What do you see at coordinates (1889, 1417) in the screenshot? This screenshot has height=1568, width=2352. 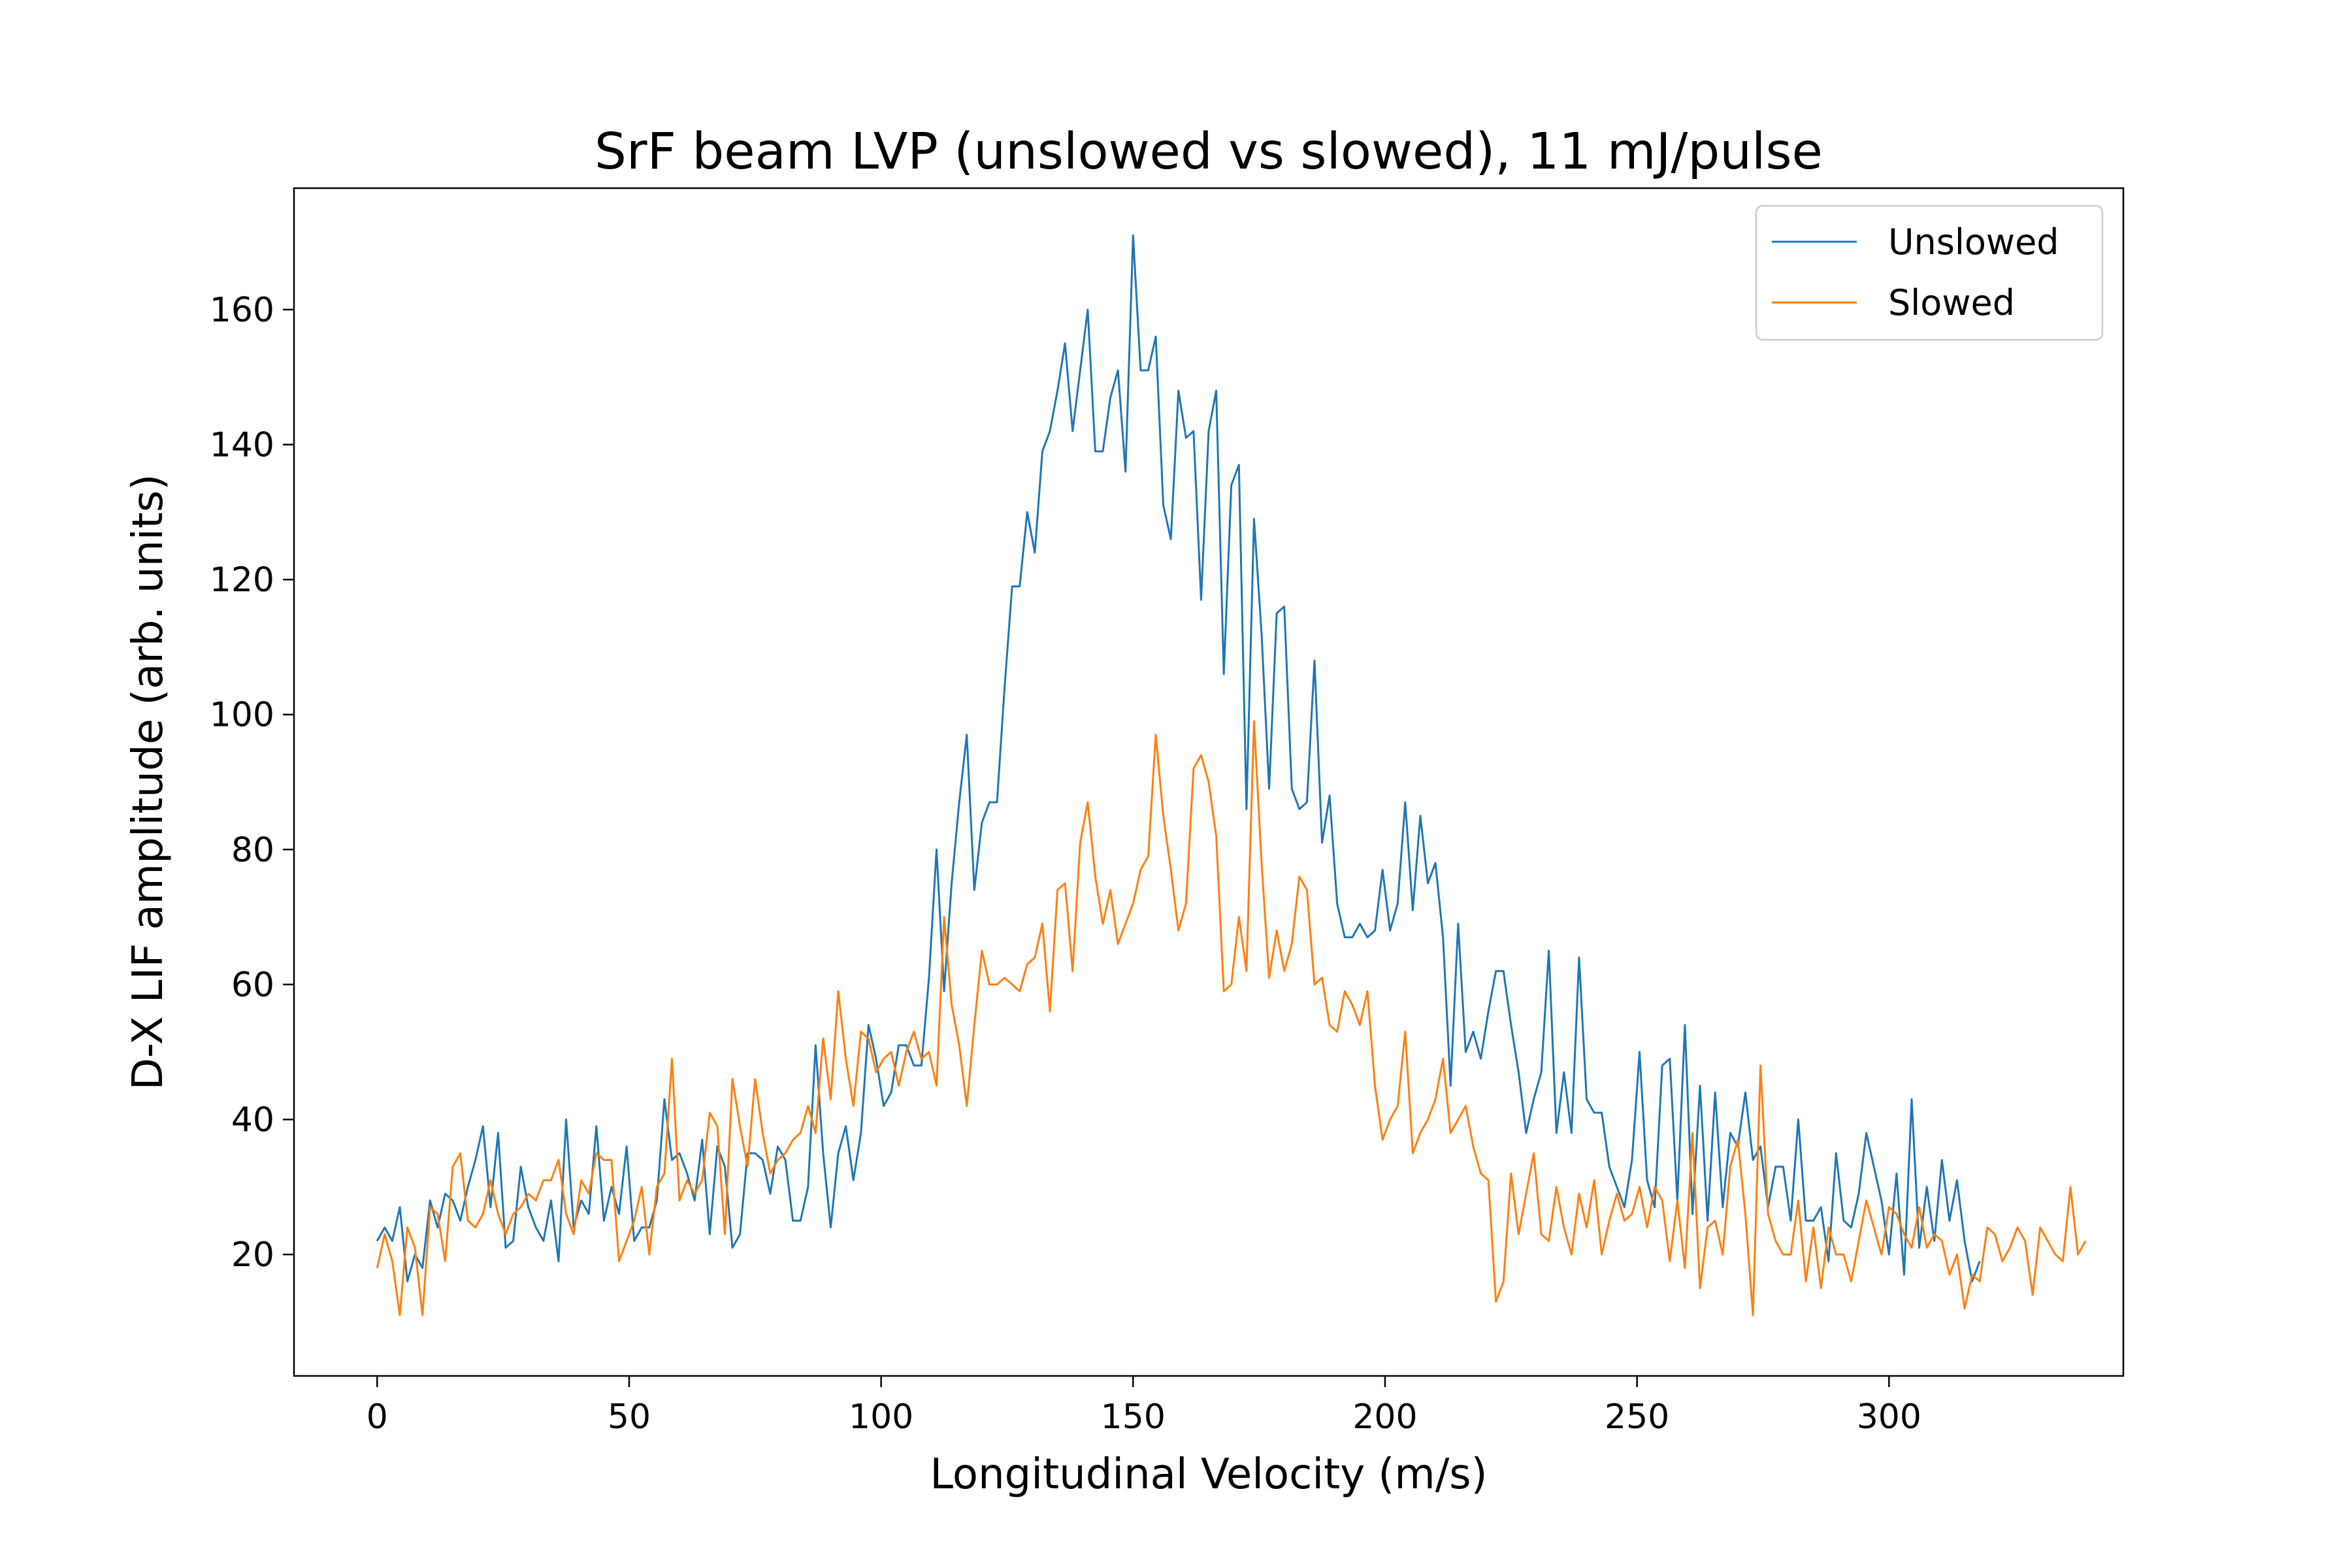 I see `x-tick-label: 300` at bounding box center [1889, 1417].